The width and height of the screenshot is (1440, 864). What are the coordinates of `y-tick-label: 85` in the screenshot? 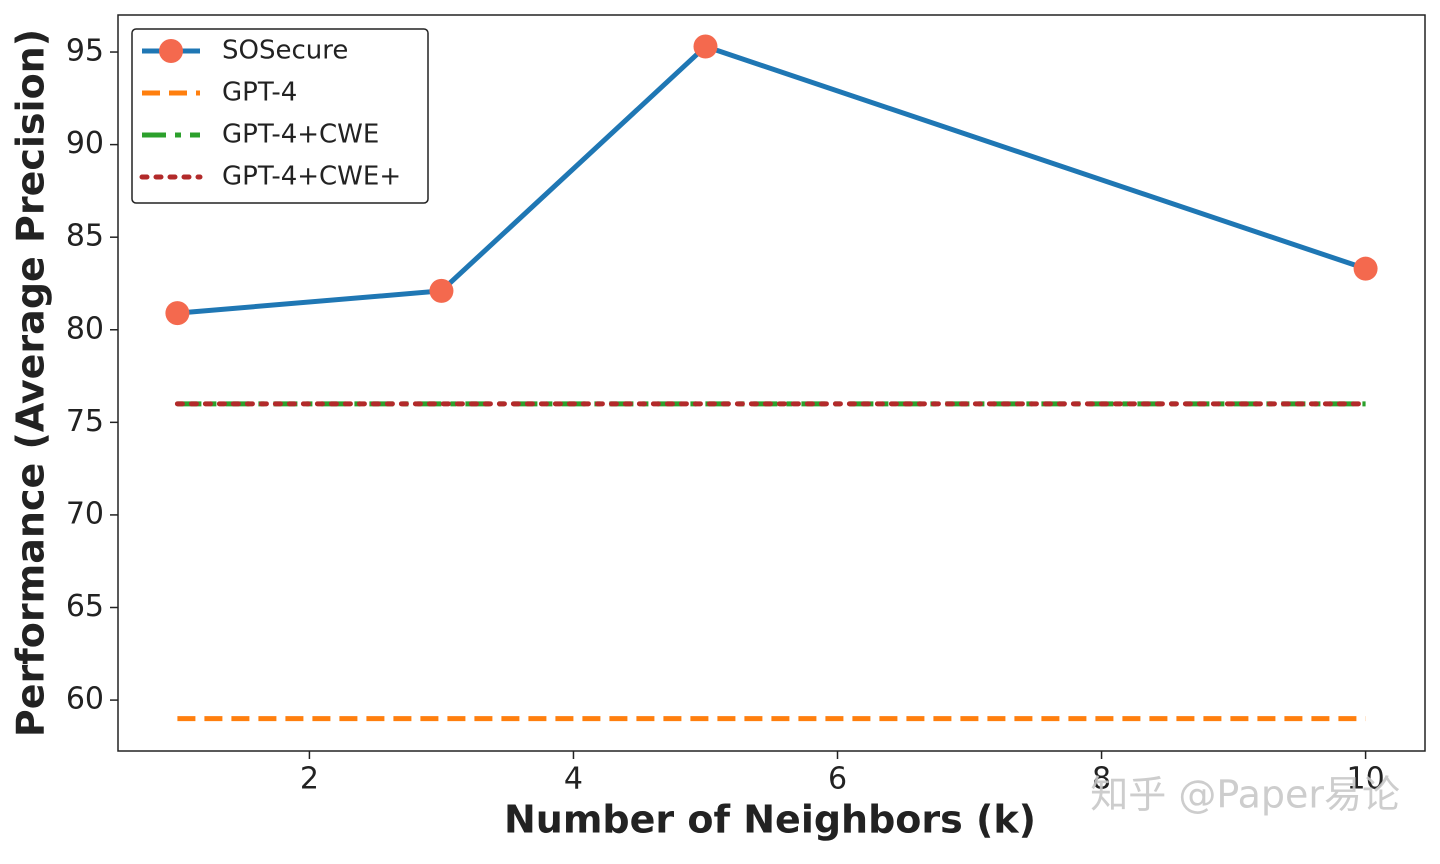 It's located at (85, 236).